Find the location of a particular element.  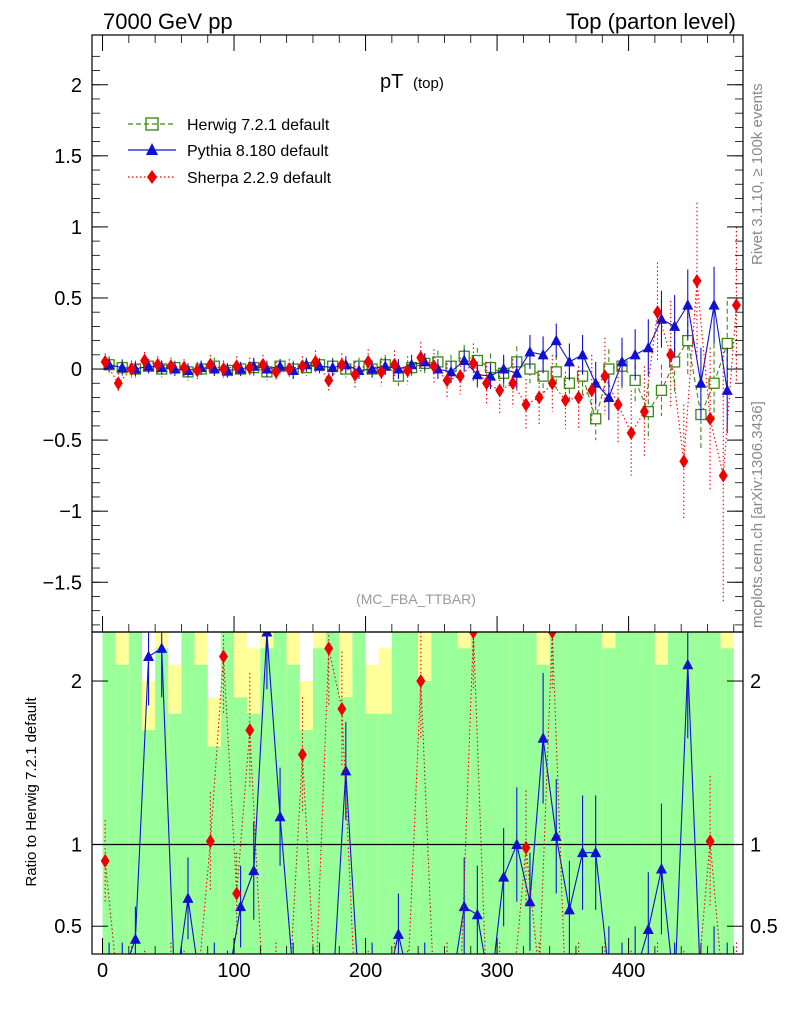

header-left: 7000 GeV pp is located at coordinates (168, 21).